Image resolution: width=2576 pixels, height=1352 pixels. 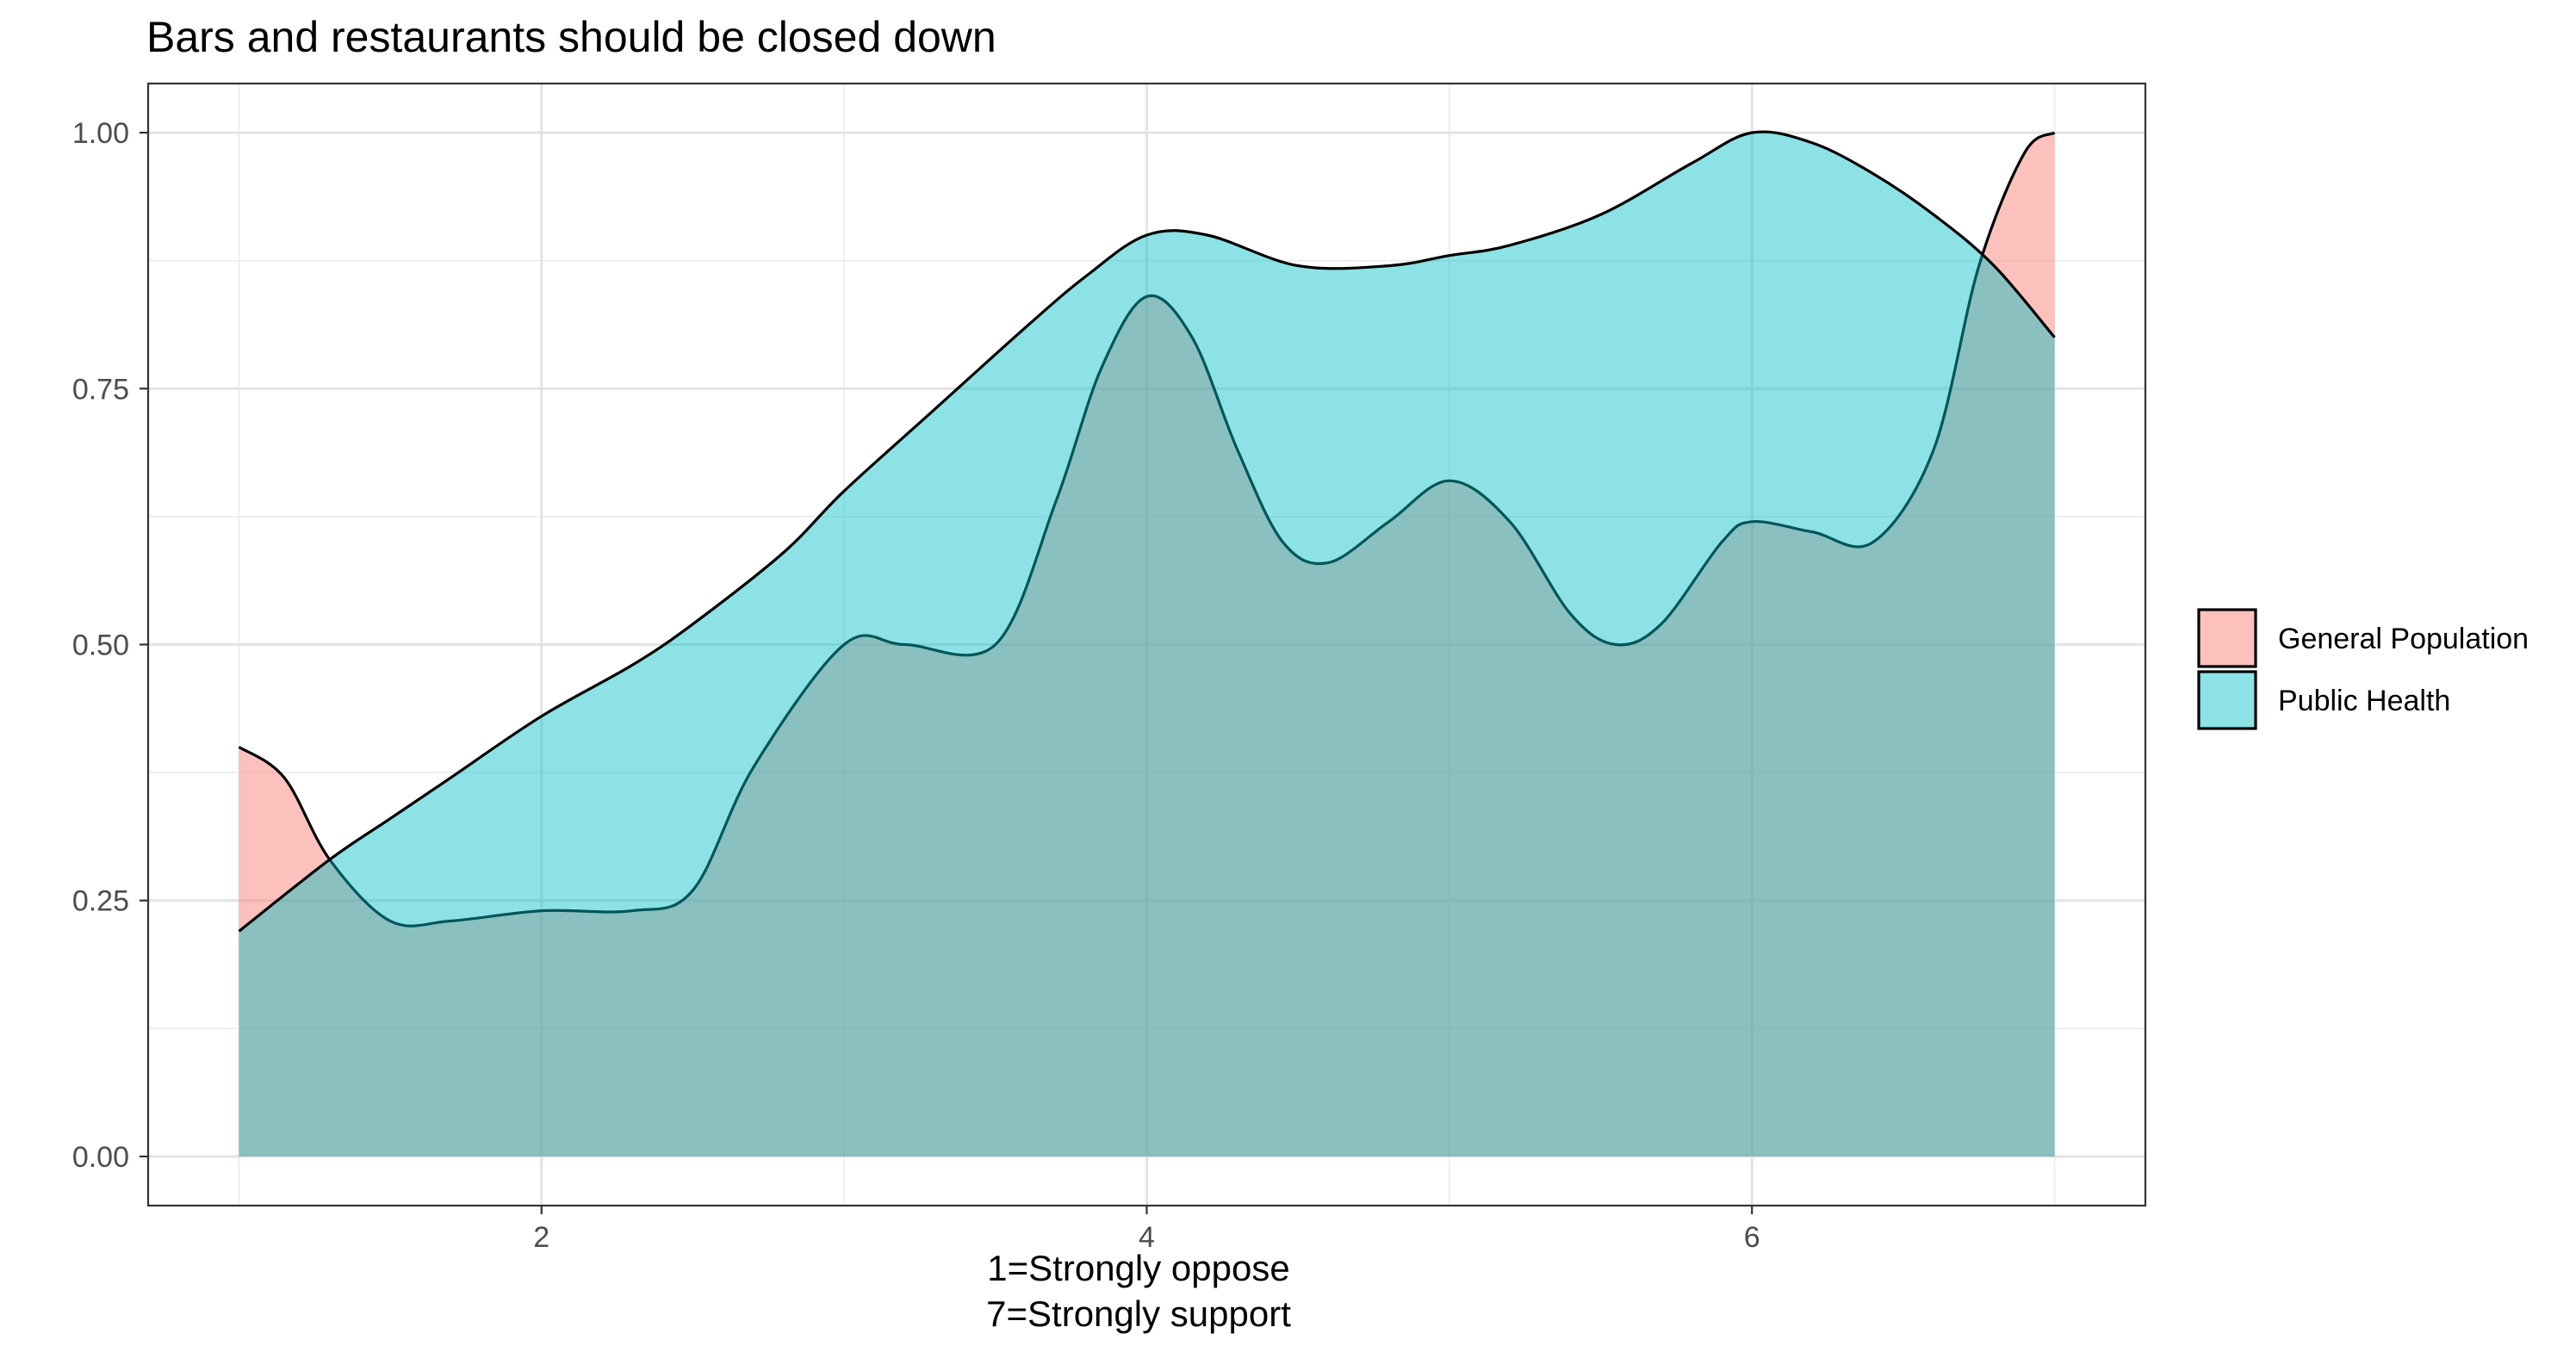 I want to click on x-axis: 2 4 6, so click(x=1146, y=1230).